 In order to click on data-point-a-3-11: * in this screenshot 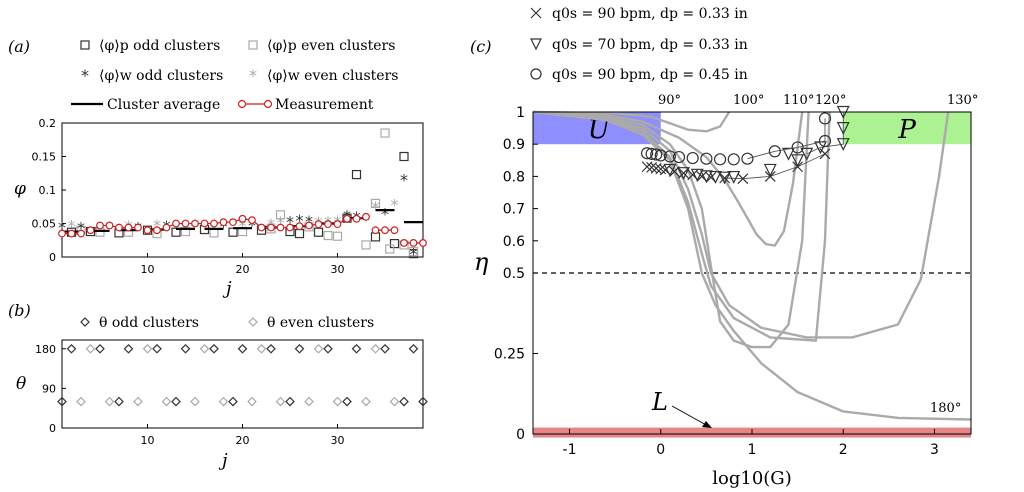, I will do `click(309, 221)`.